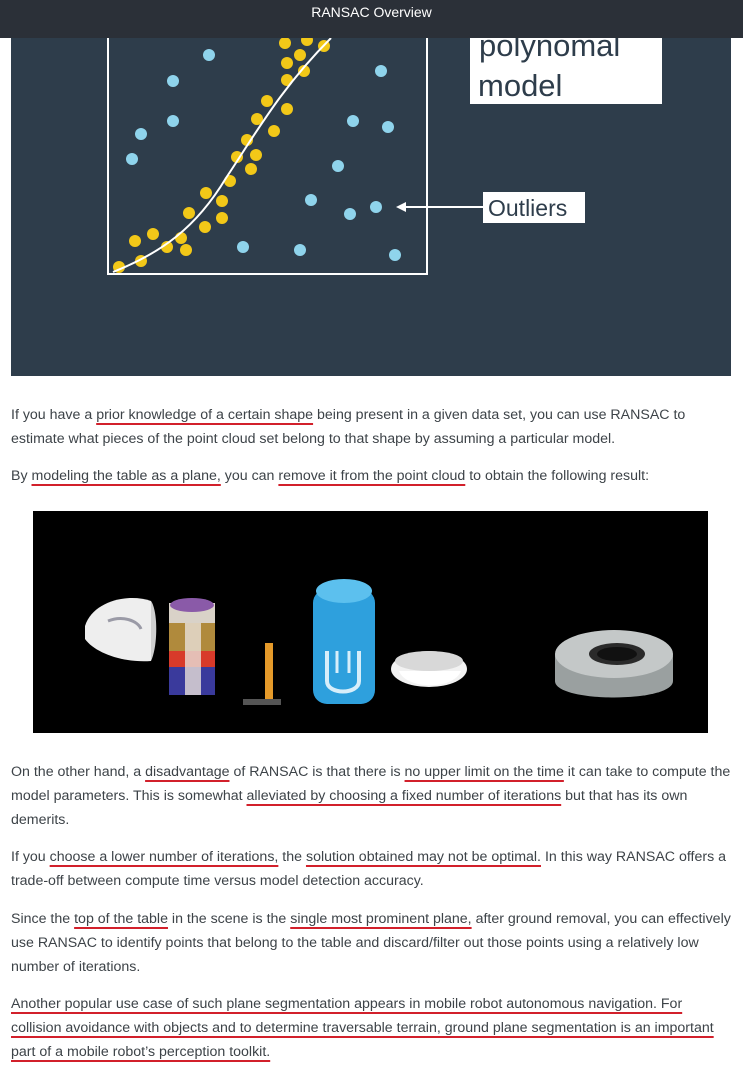  I want to click on underlined-text: choose a lower number of iterations,, so click(164, 857).